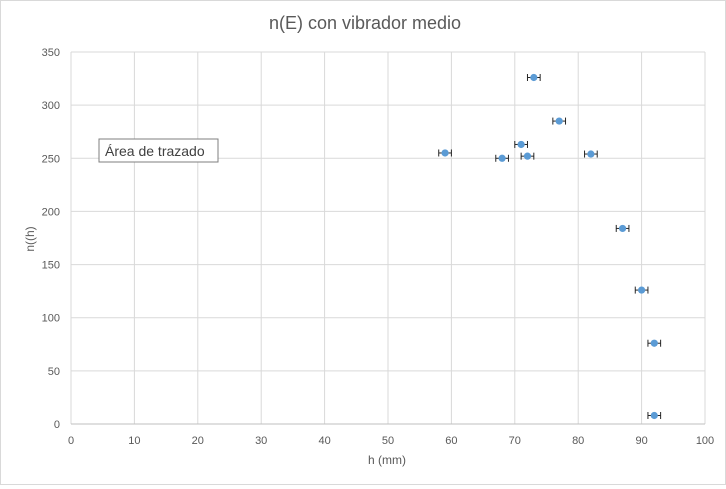  I want to click on x-axis-title: h (mm), so click(387, 460).